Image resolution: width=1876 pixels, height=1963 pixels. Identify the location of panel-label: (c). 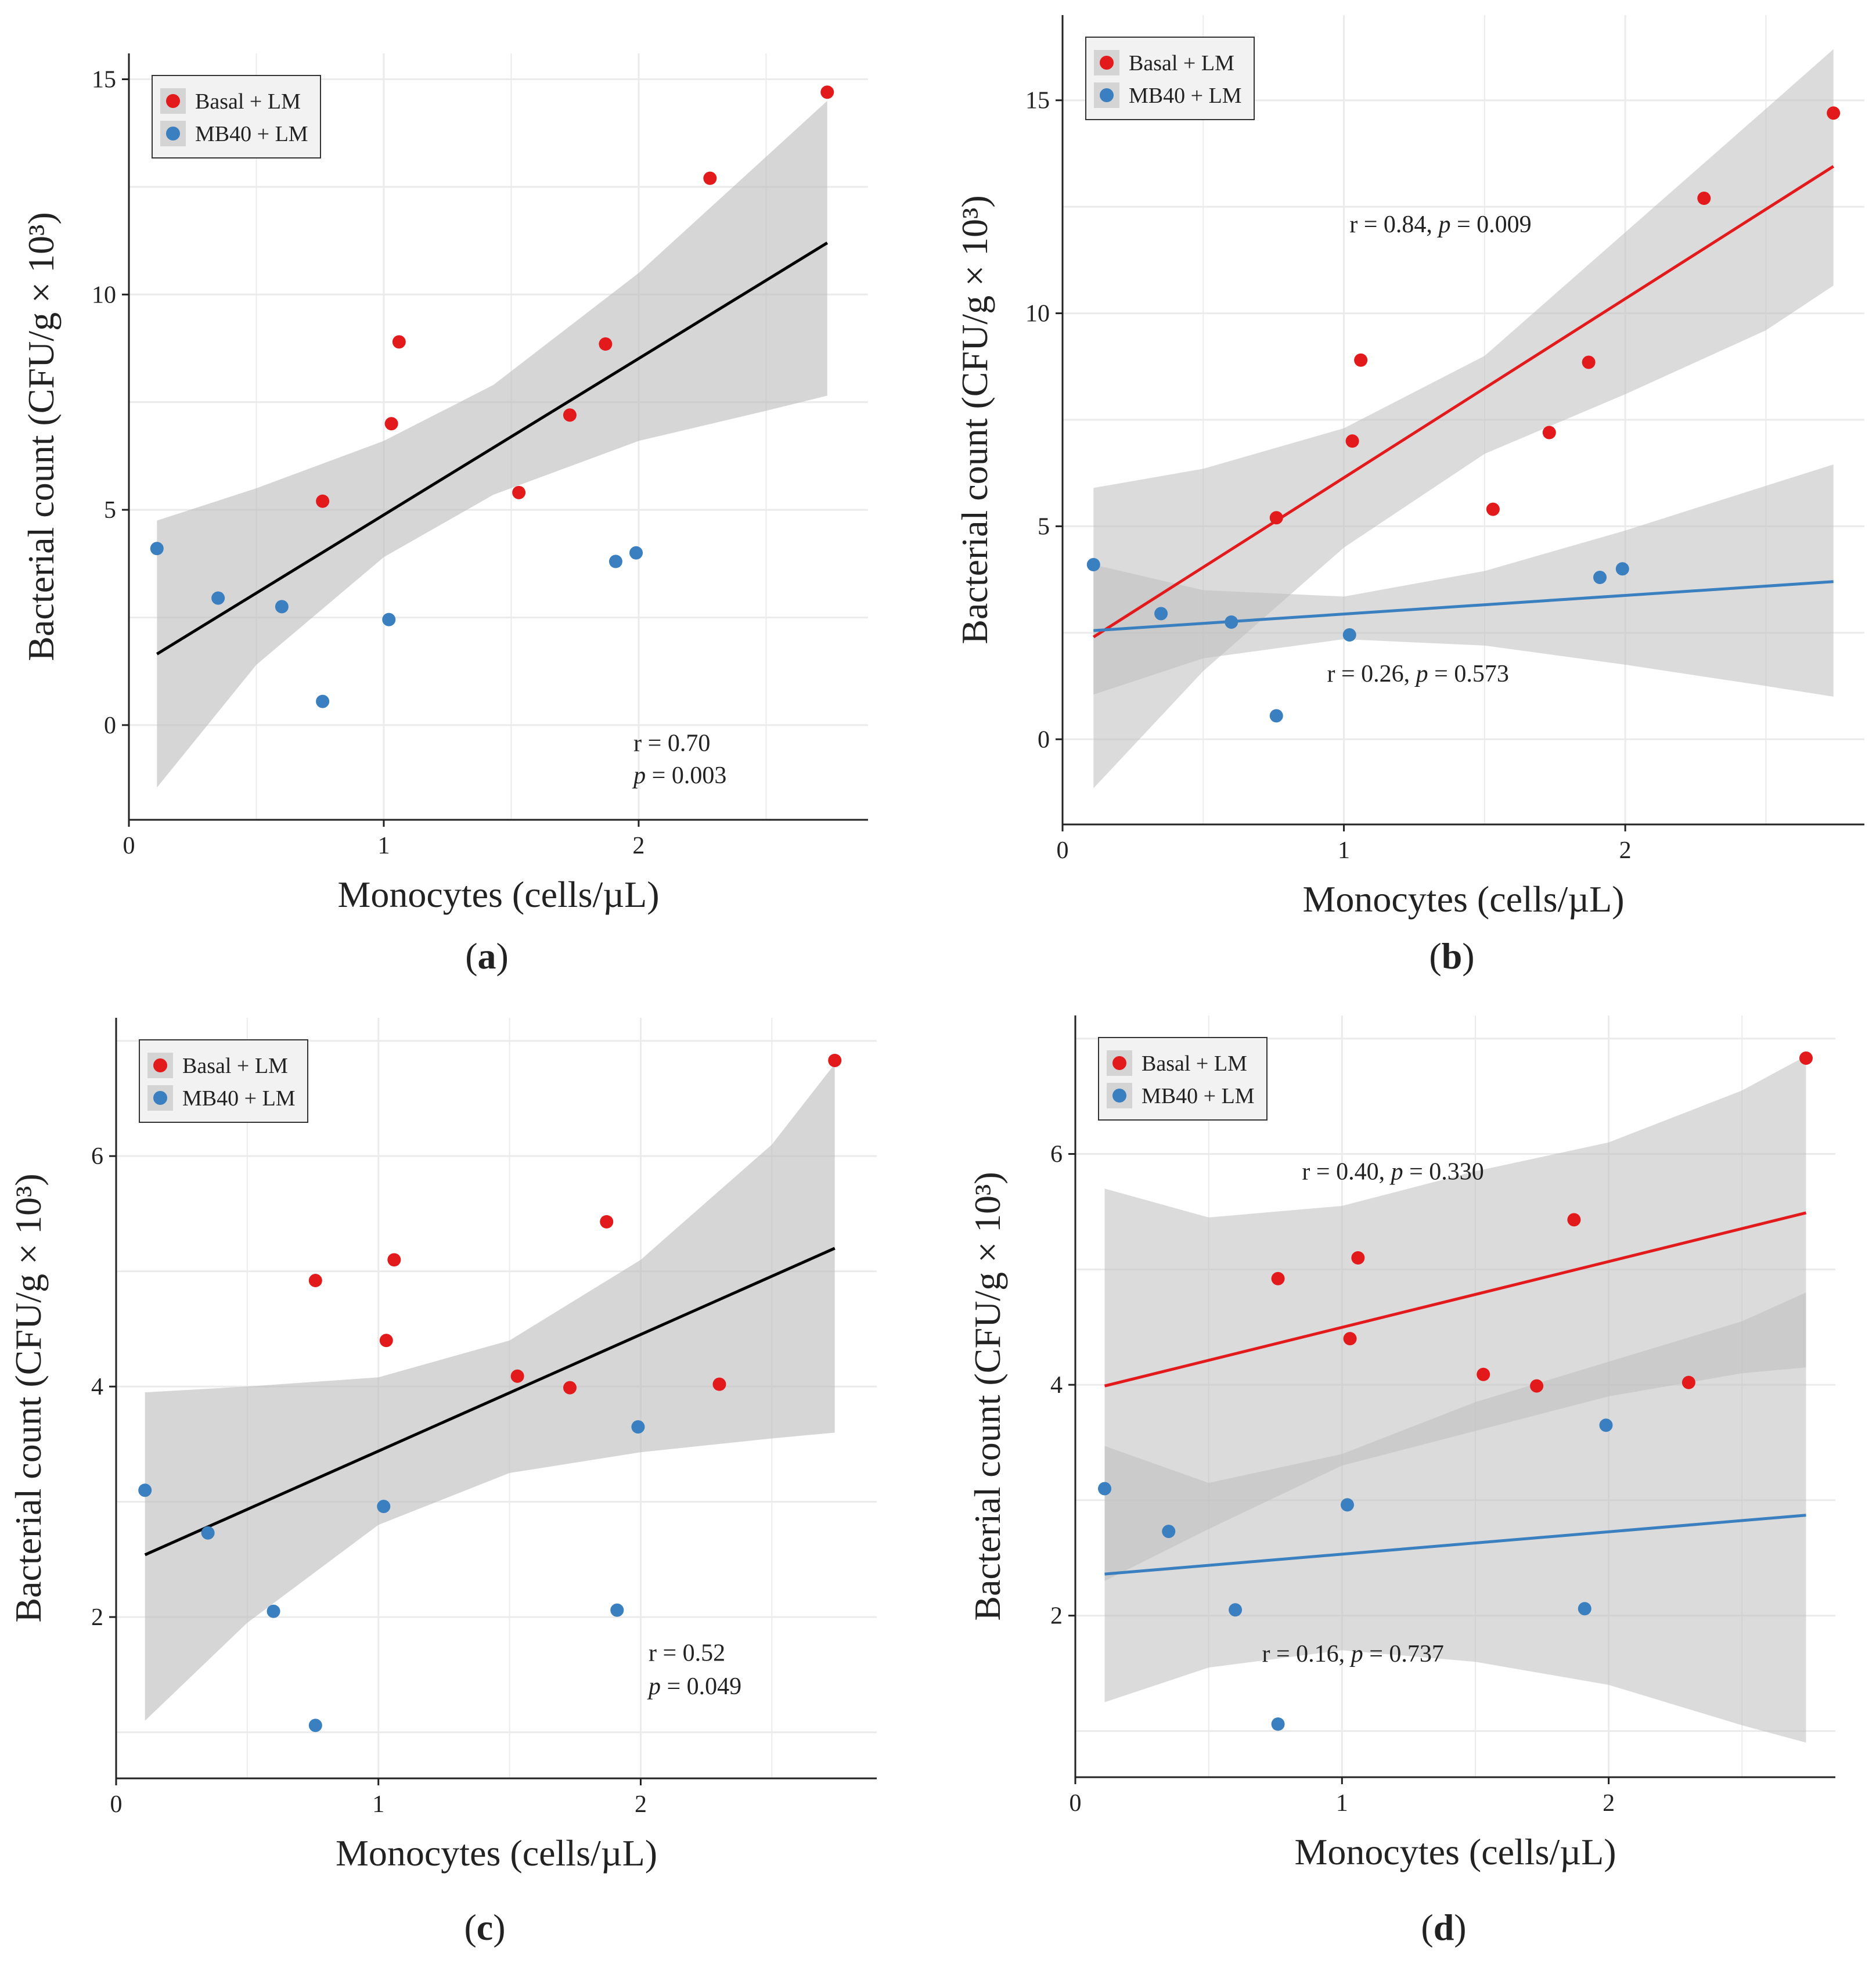
(484, 1927).